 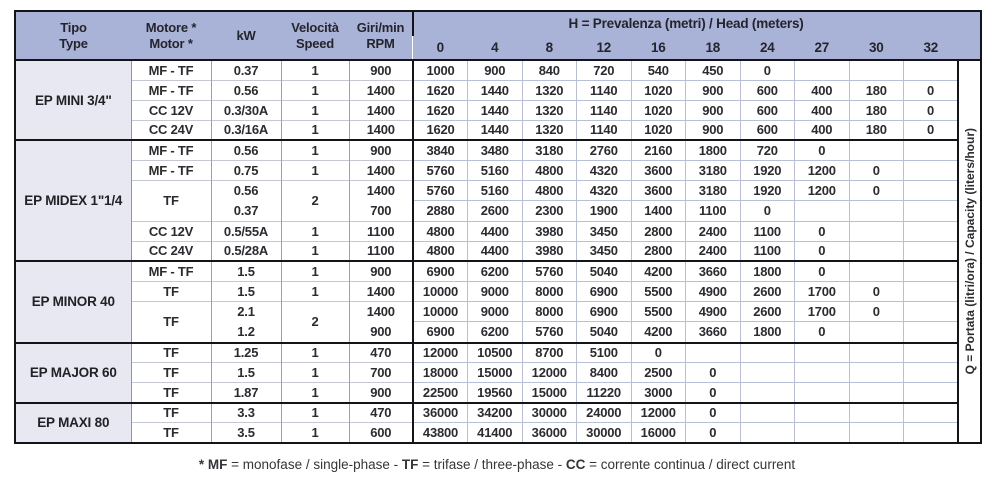 I want to click on rpm-cell: 470, so click(x=381, y=412).